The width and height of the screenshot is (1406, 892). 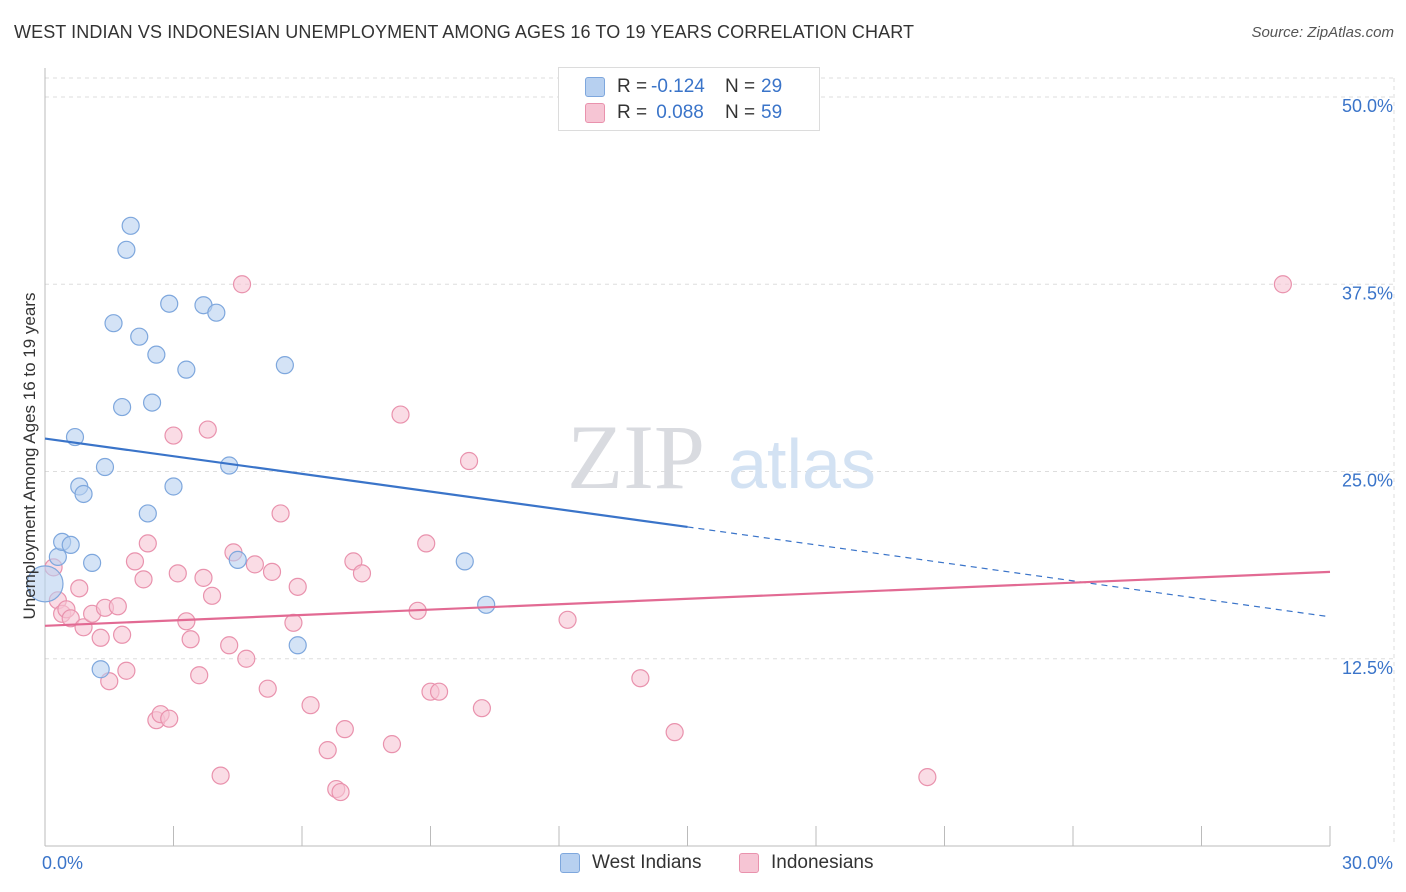 What do you see at coordinates (1367, 293) in the screenshot?
I see `y-tick-label: 37.5%` at bounding box center [1367, 293].